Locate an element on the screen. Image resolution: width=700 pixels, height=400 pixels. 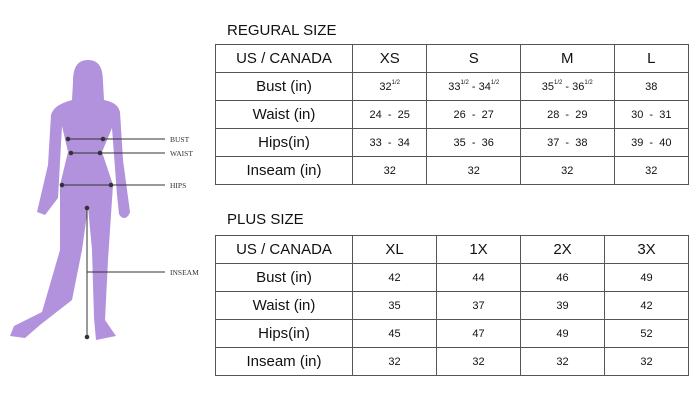
measurement-value: 24 - 25 is located at coordinates (389, 114).